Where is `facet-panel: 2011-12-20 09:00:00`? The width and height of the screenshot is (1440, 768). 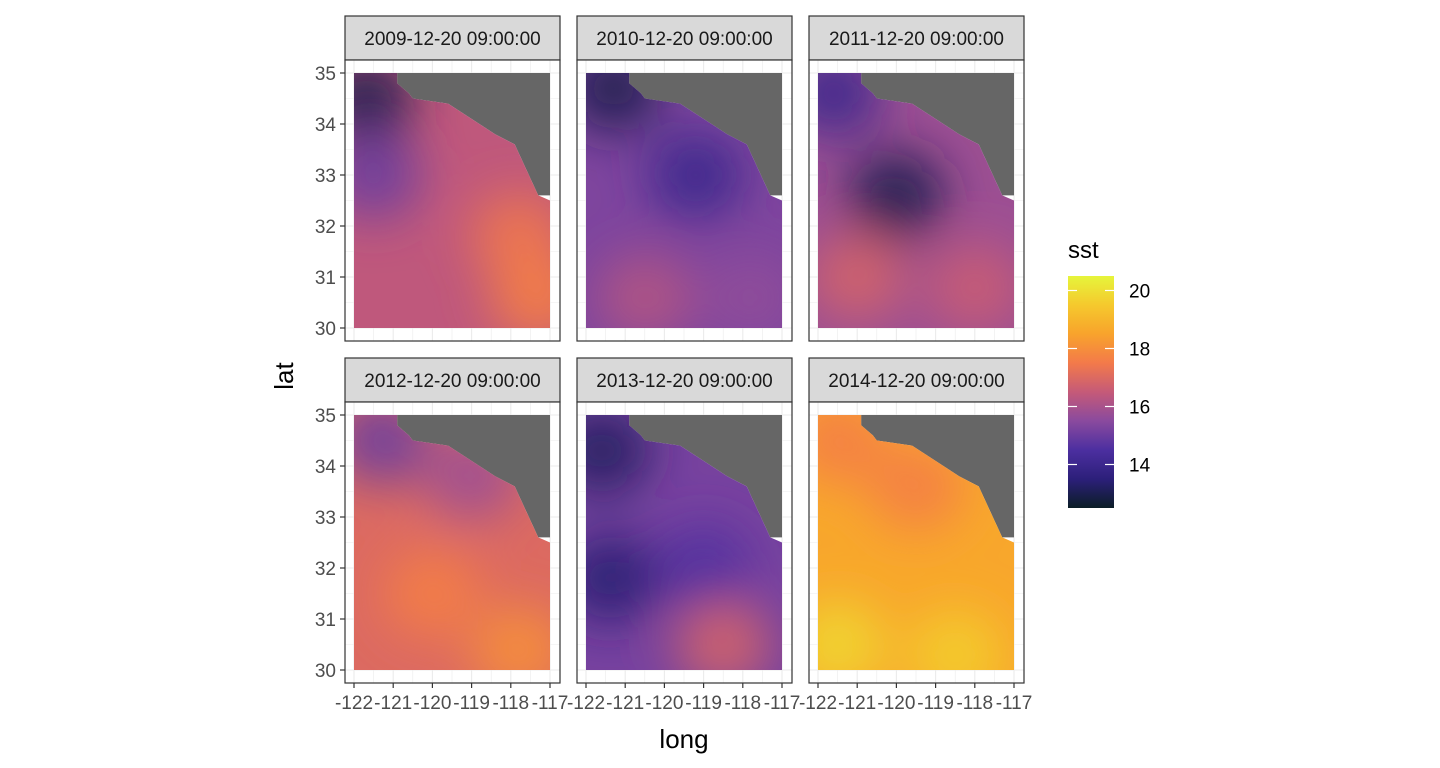
facet-panel: 2011-12-20 09:00:00 is located at coordinates (916, 178).